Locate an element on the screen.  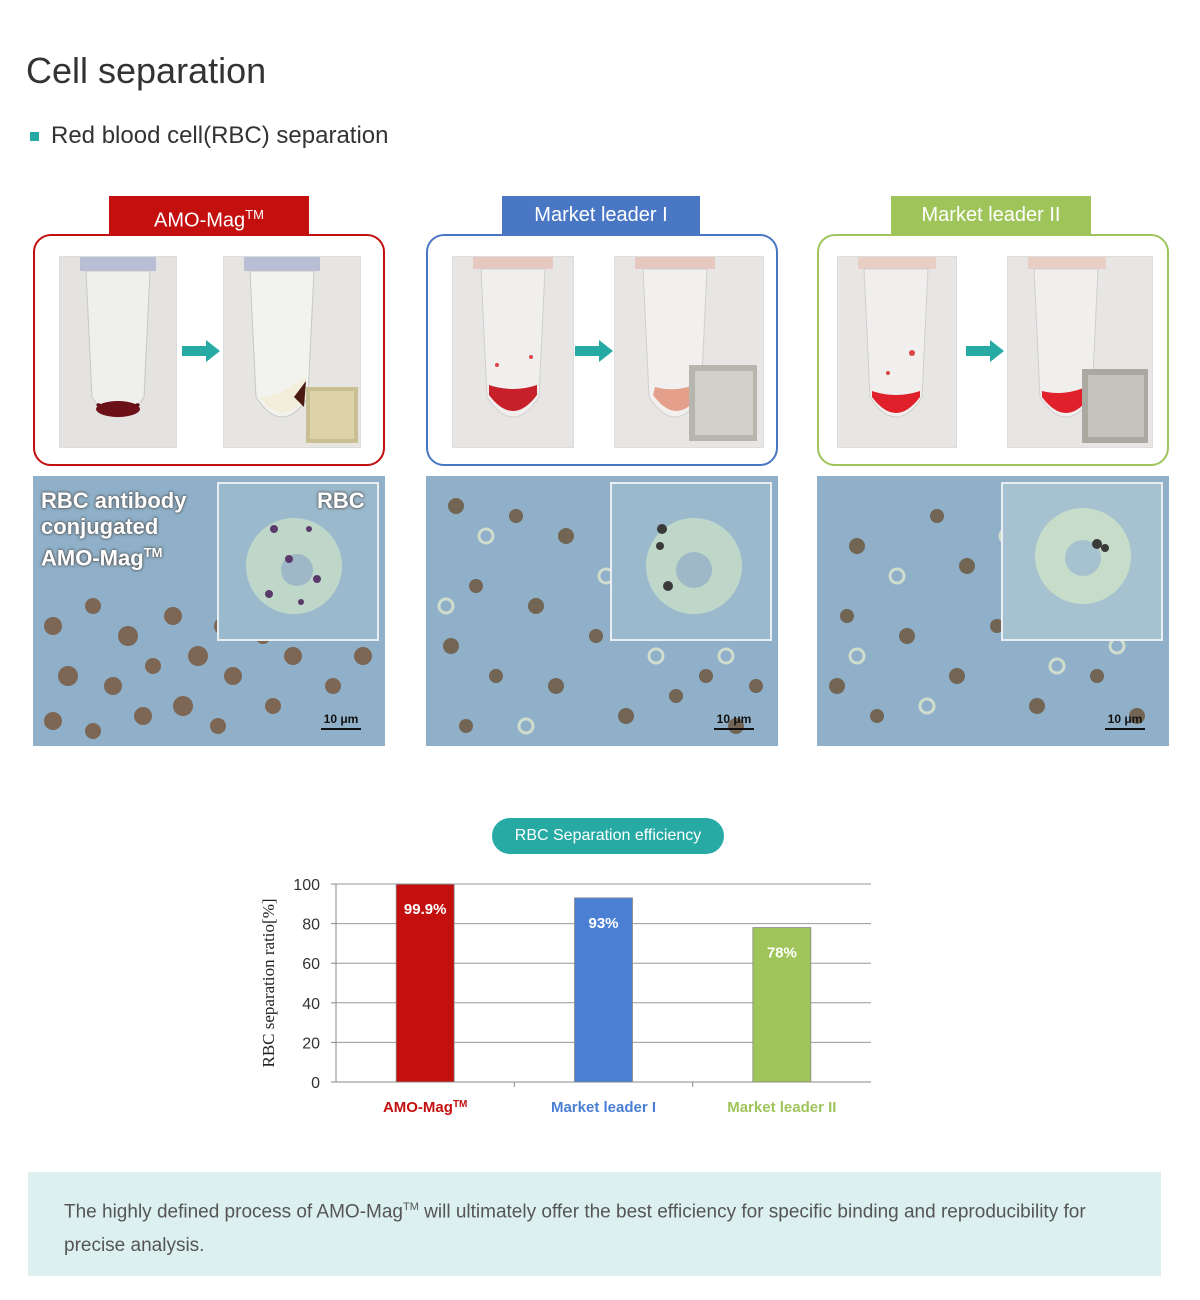
data-label: 99.9% is located at coordinates (425, 909).